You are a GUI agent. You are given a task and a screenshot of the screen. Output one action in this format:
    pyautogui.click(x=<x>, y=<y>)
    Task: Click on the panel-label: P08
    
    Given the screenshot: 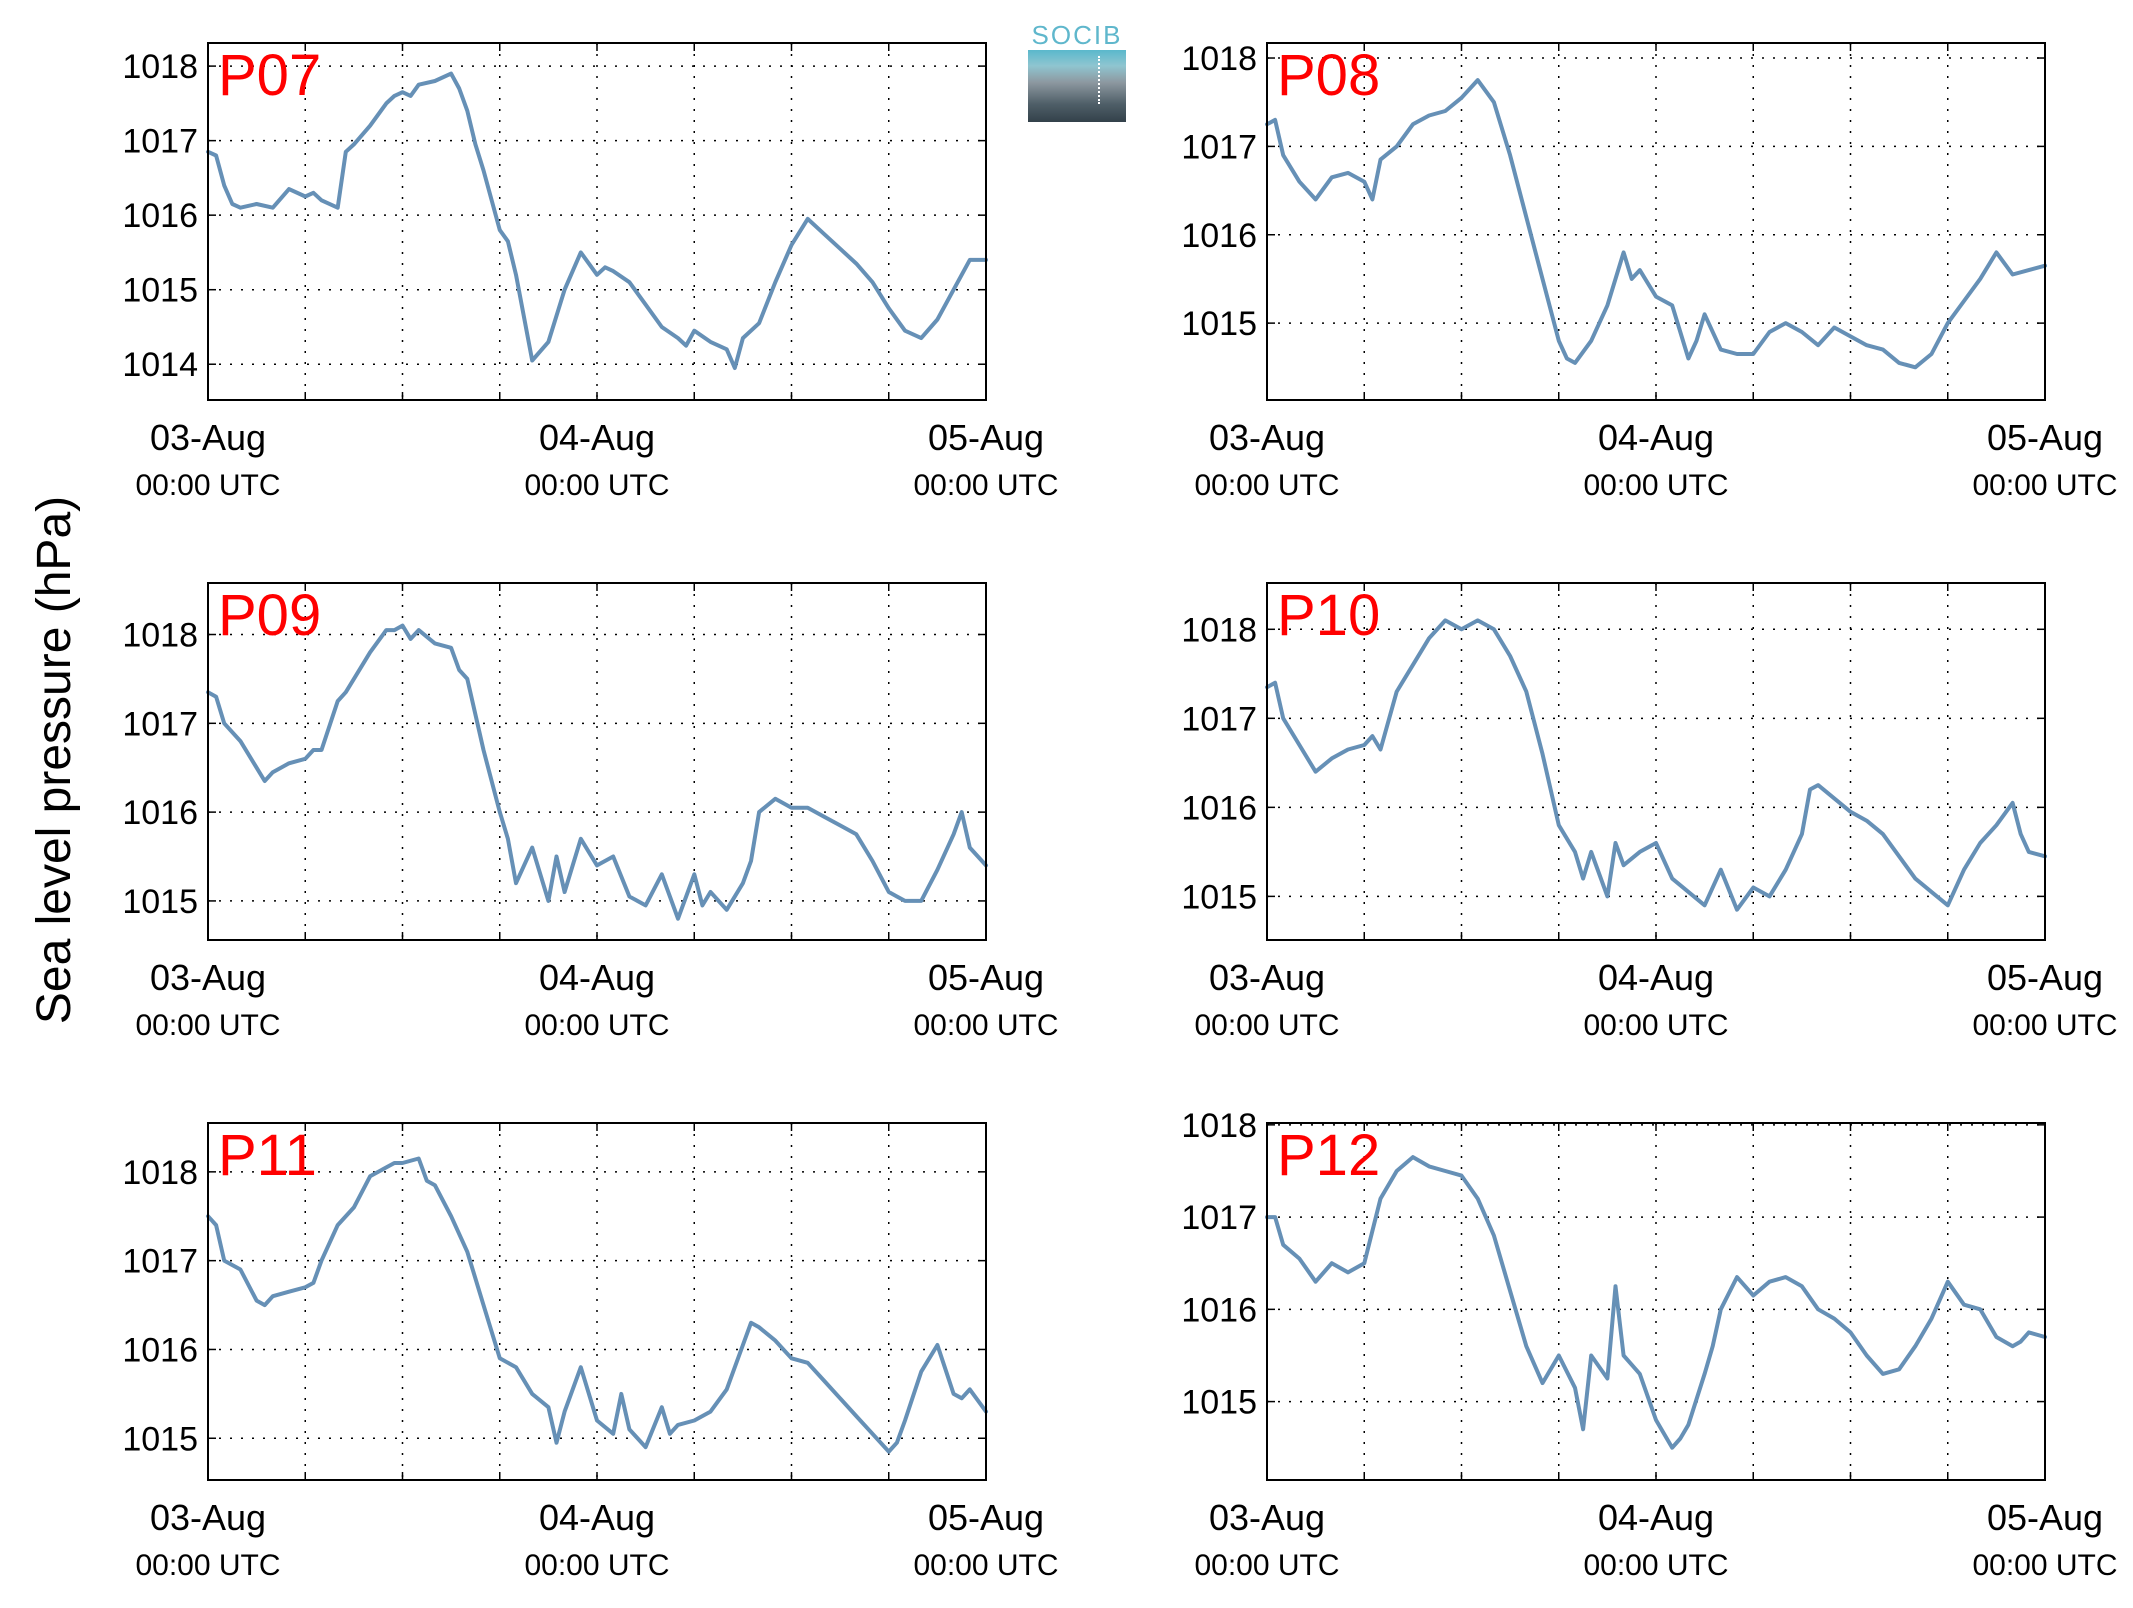 What is the action you would take?
    pyautogui.click(x=1328, y=75)
    